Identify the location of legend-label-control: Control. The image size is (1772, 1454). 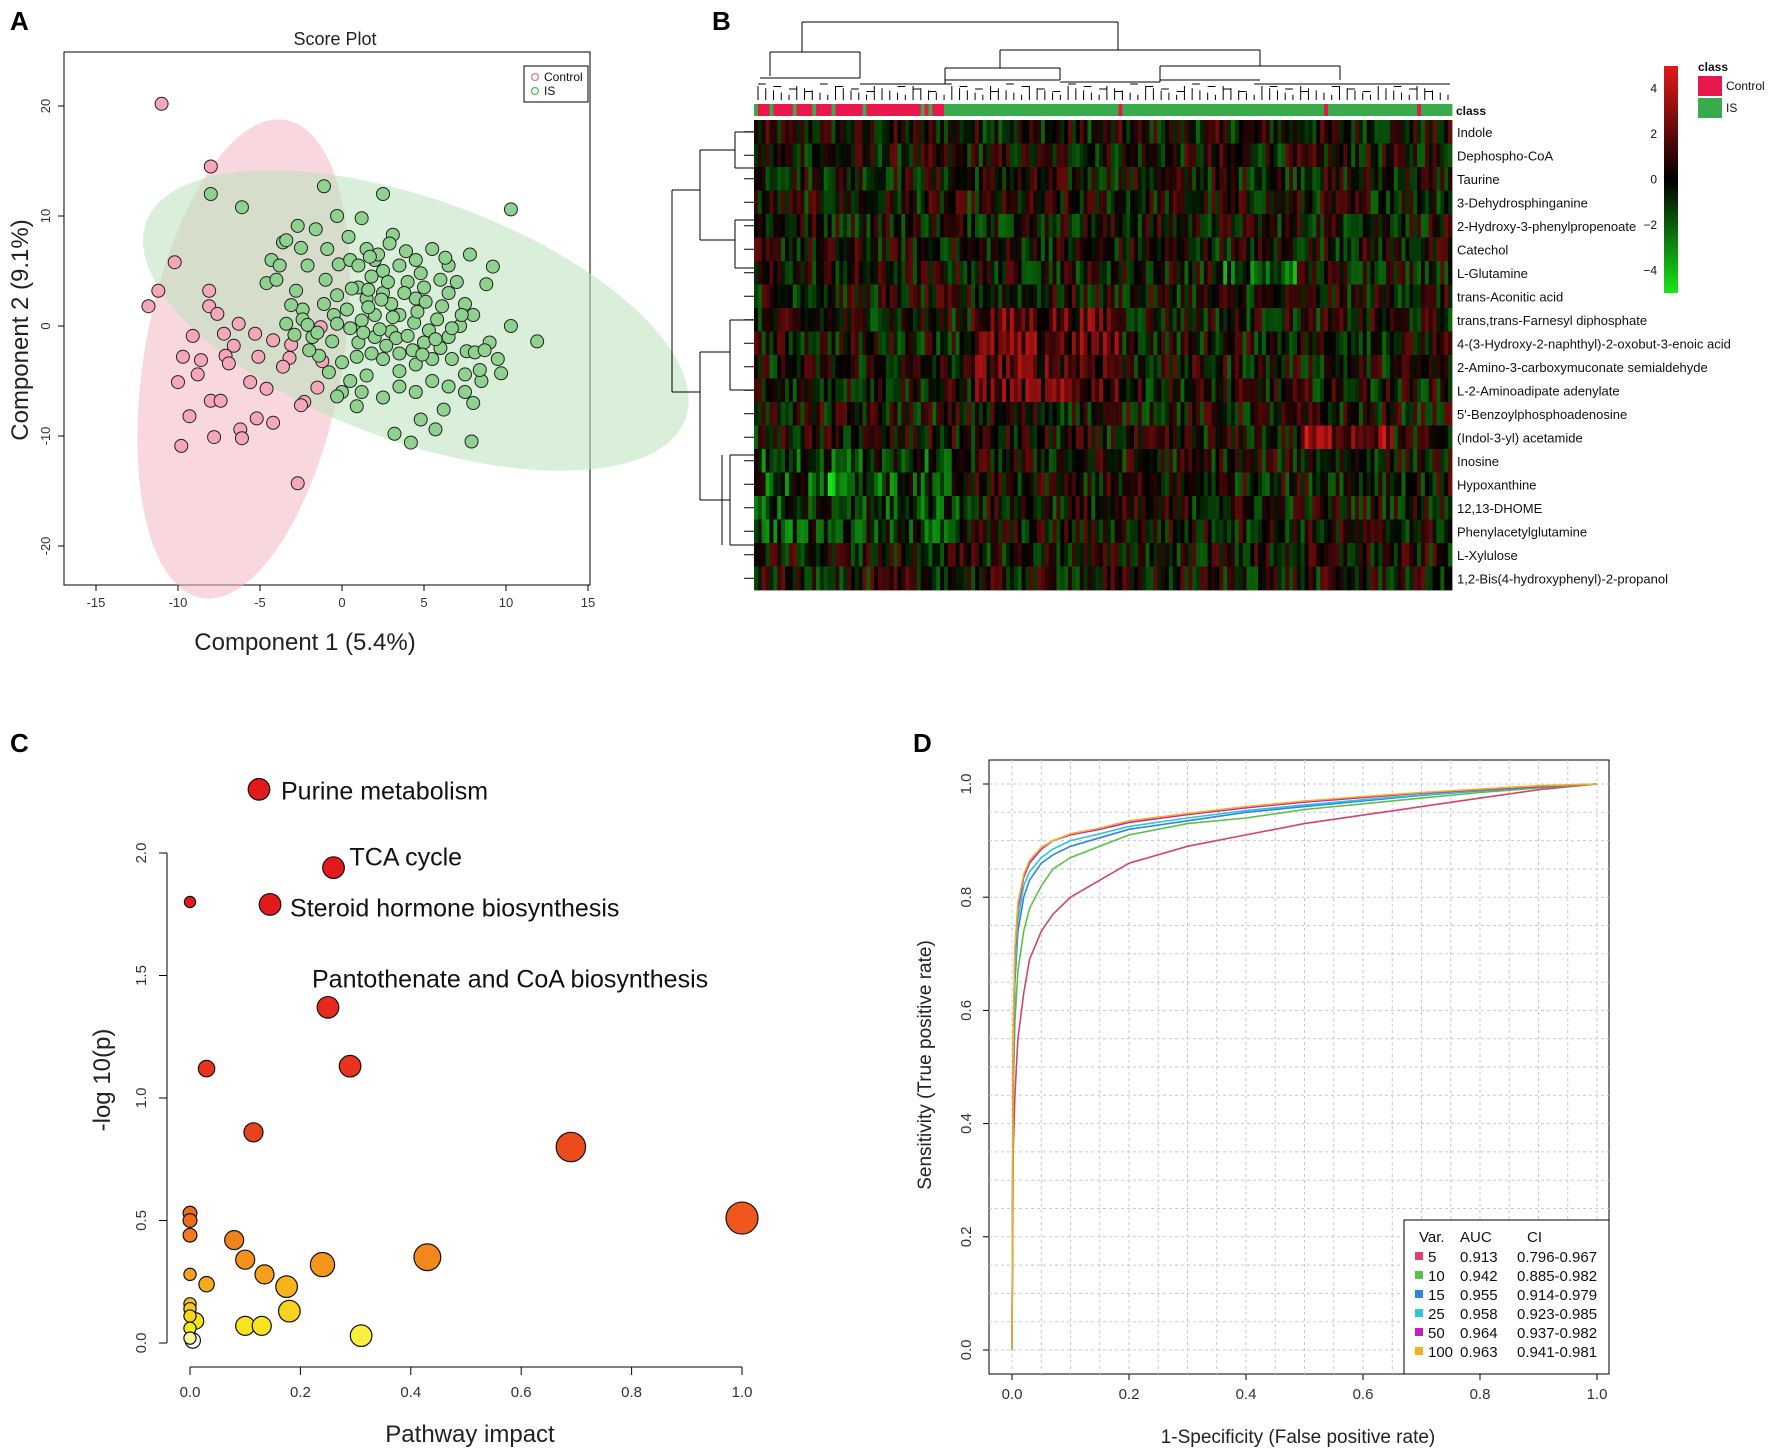
(563, 77).